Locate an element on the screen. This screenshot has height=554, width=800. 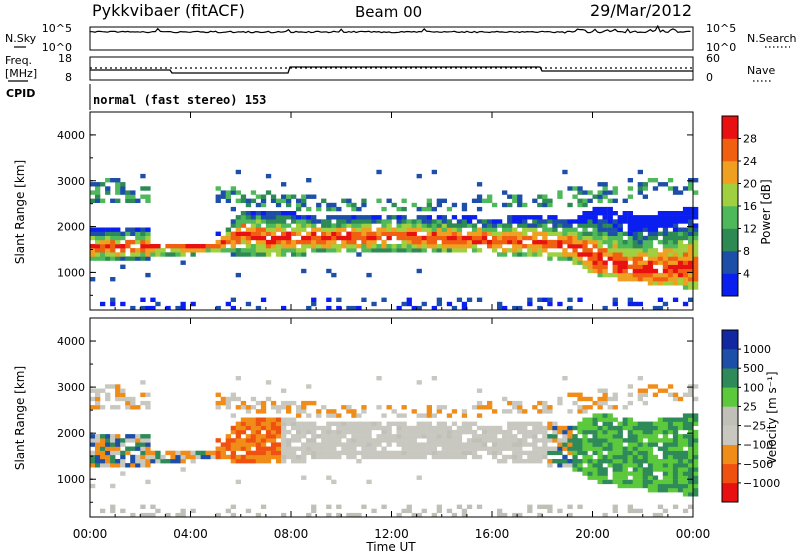
x-axis-label: Time UT is located at coordinates (390, 547).